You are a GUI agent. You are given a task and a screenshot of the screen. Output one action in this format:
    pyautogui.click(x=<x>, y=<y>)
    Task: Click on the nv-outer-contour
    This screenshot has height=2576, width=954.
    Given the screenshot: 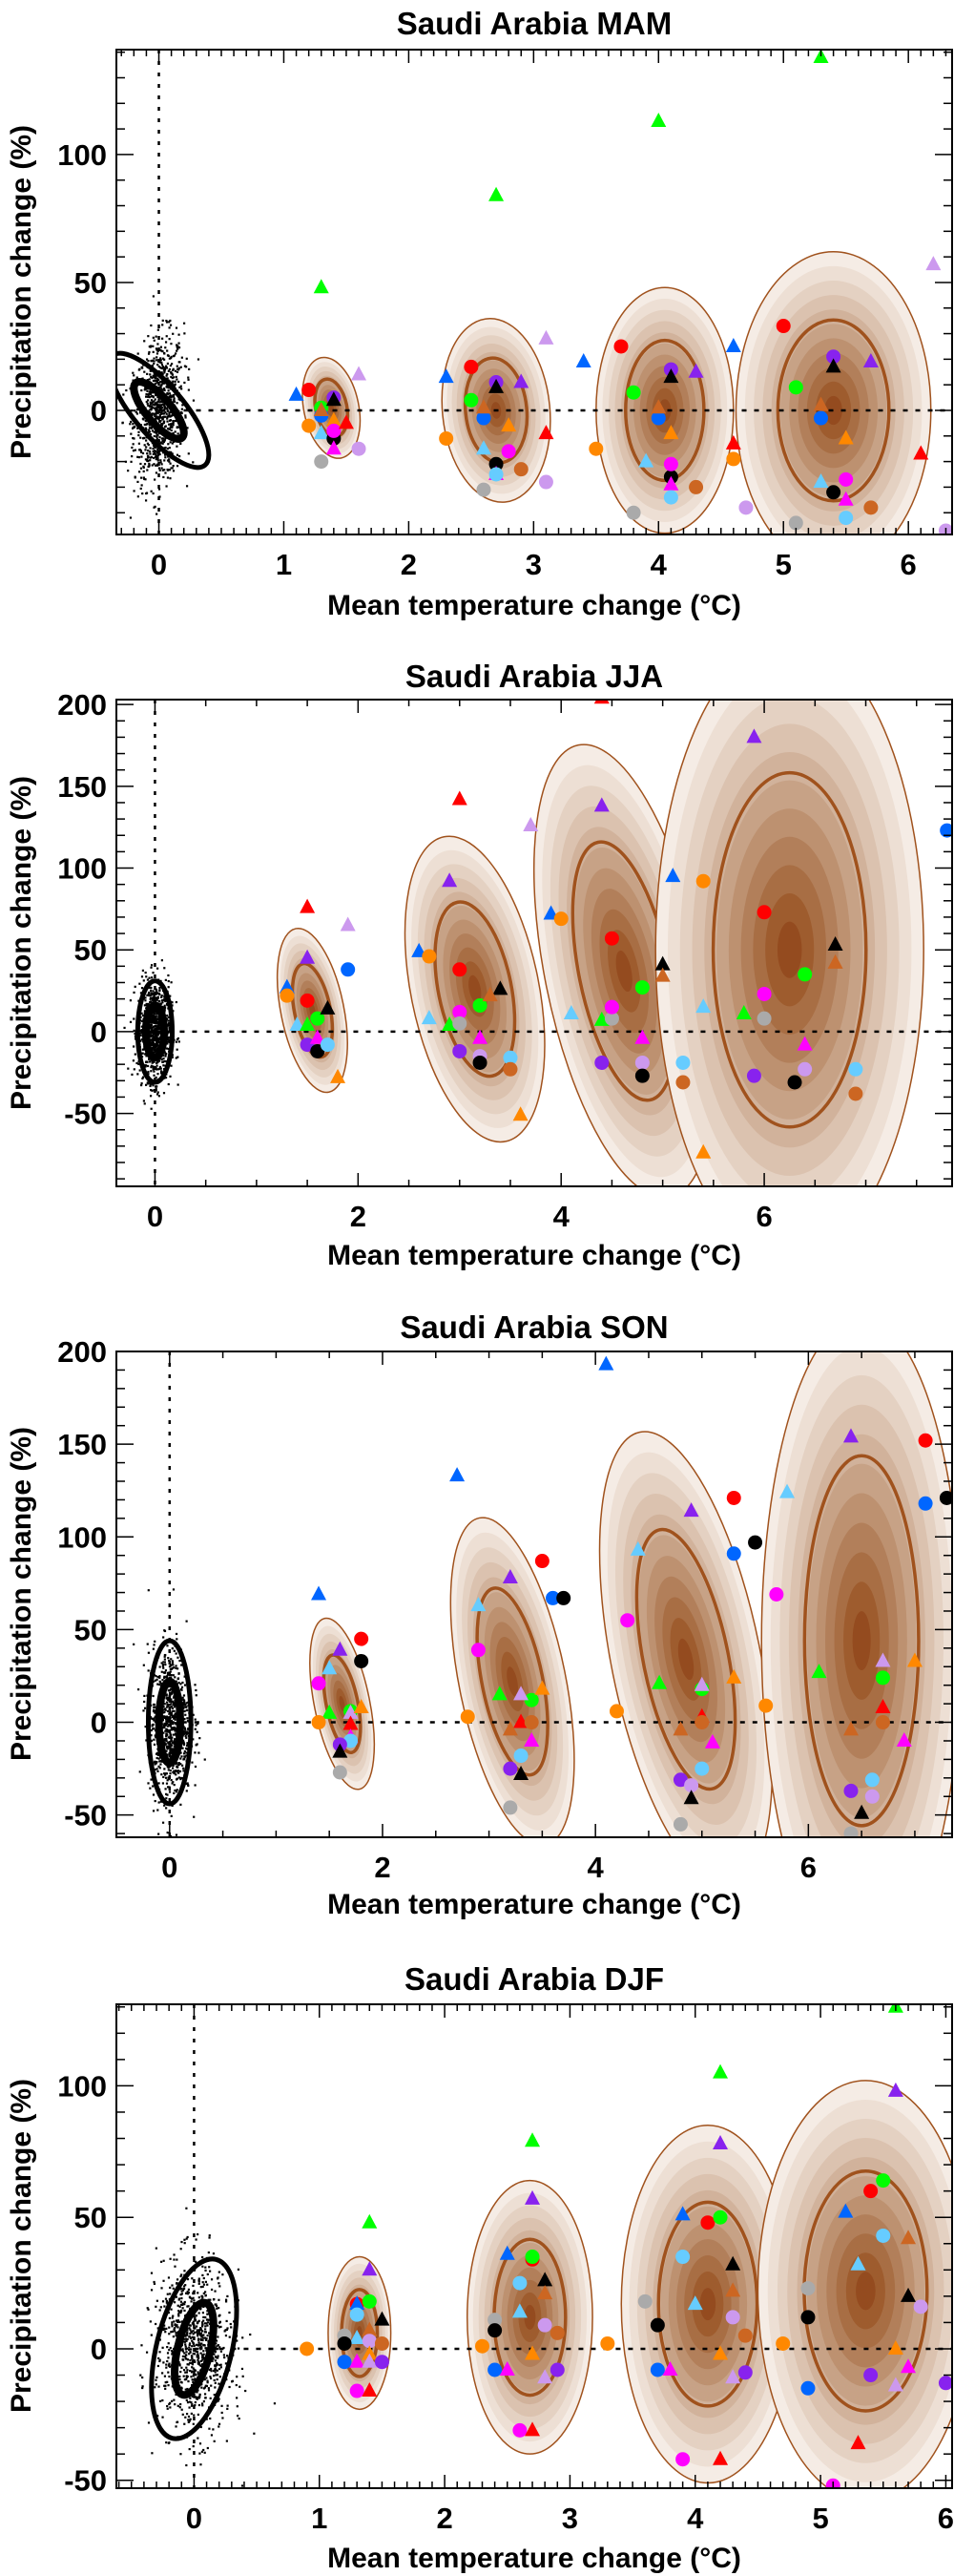 What is the action you would take?
    pyautogui.click(x=169, y=1722)
    